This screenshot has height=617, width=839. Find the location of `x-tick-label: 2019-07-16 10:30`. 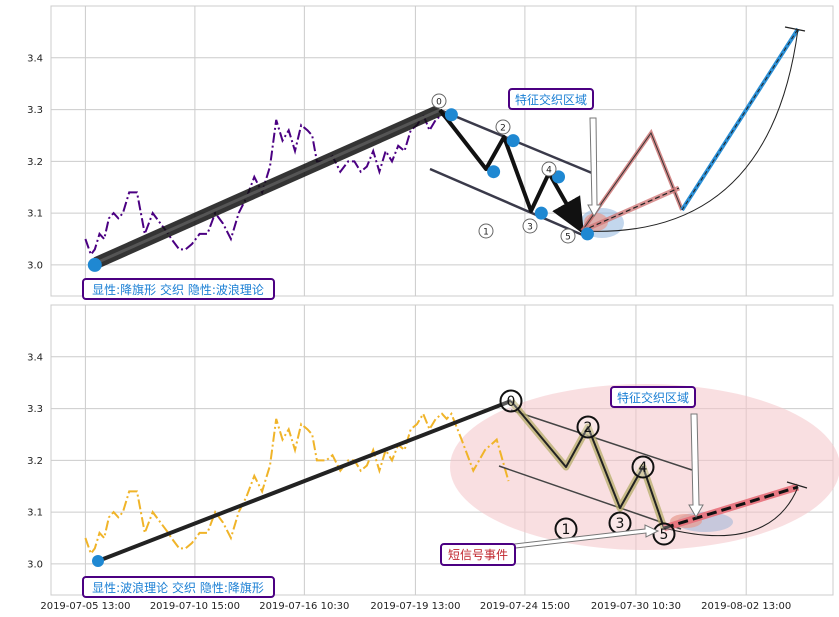

x-tick-label: 2019-07-16 10:30 is located at coordinates (304, 606).